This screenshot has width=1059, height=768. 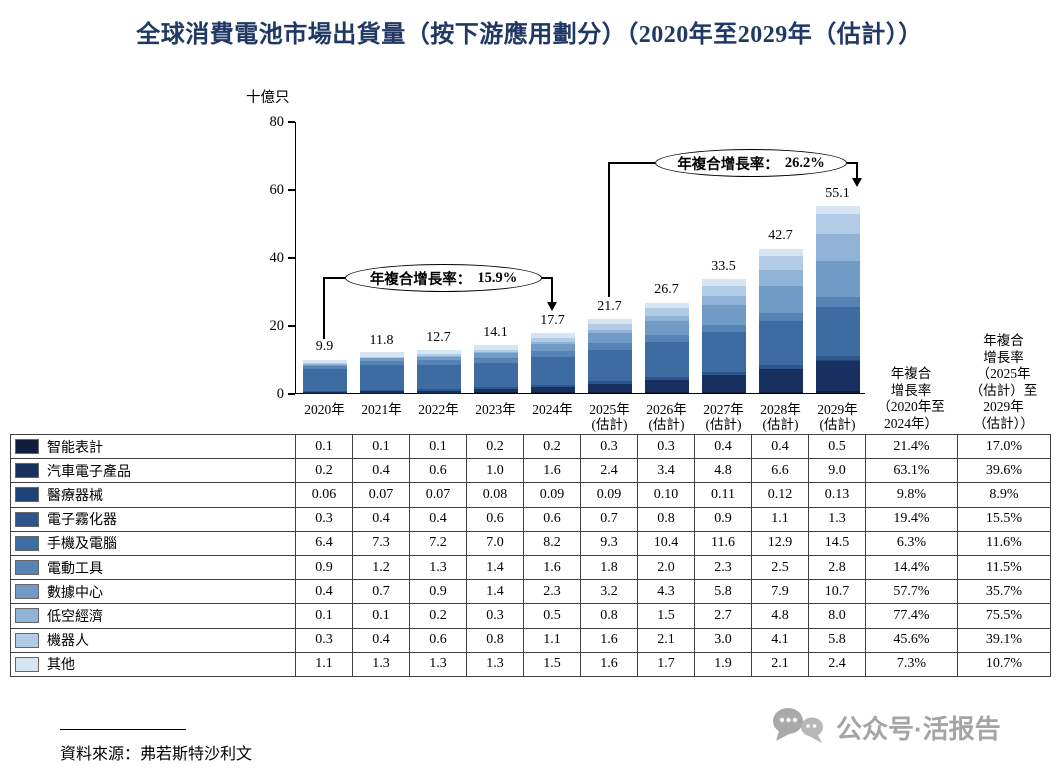 I want to click on value-cell: 2.7, so click(x=723, y=616).